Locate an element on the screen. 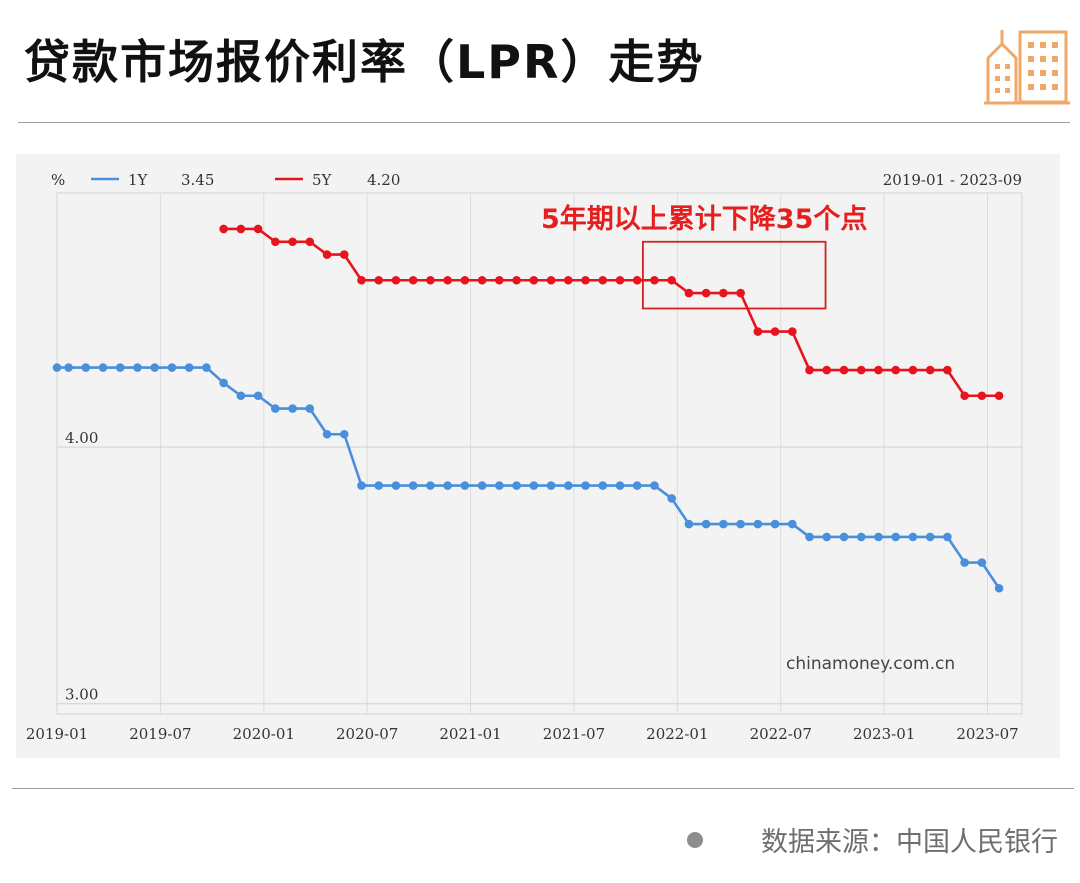 This screenshot has width=1080, height=883. highlight-layer is located at coordinates (734, 275).